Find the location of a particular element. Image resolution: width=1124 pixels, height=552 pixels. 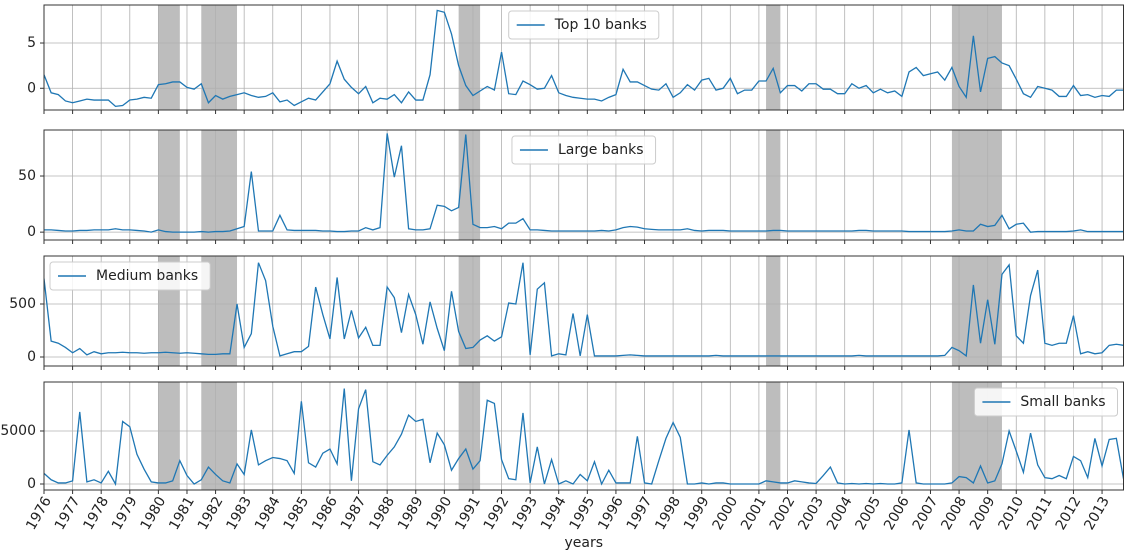

x-tick-label: 1989 is located at coordinates (411, 513).